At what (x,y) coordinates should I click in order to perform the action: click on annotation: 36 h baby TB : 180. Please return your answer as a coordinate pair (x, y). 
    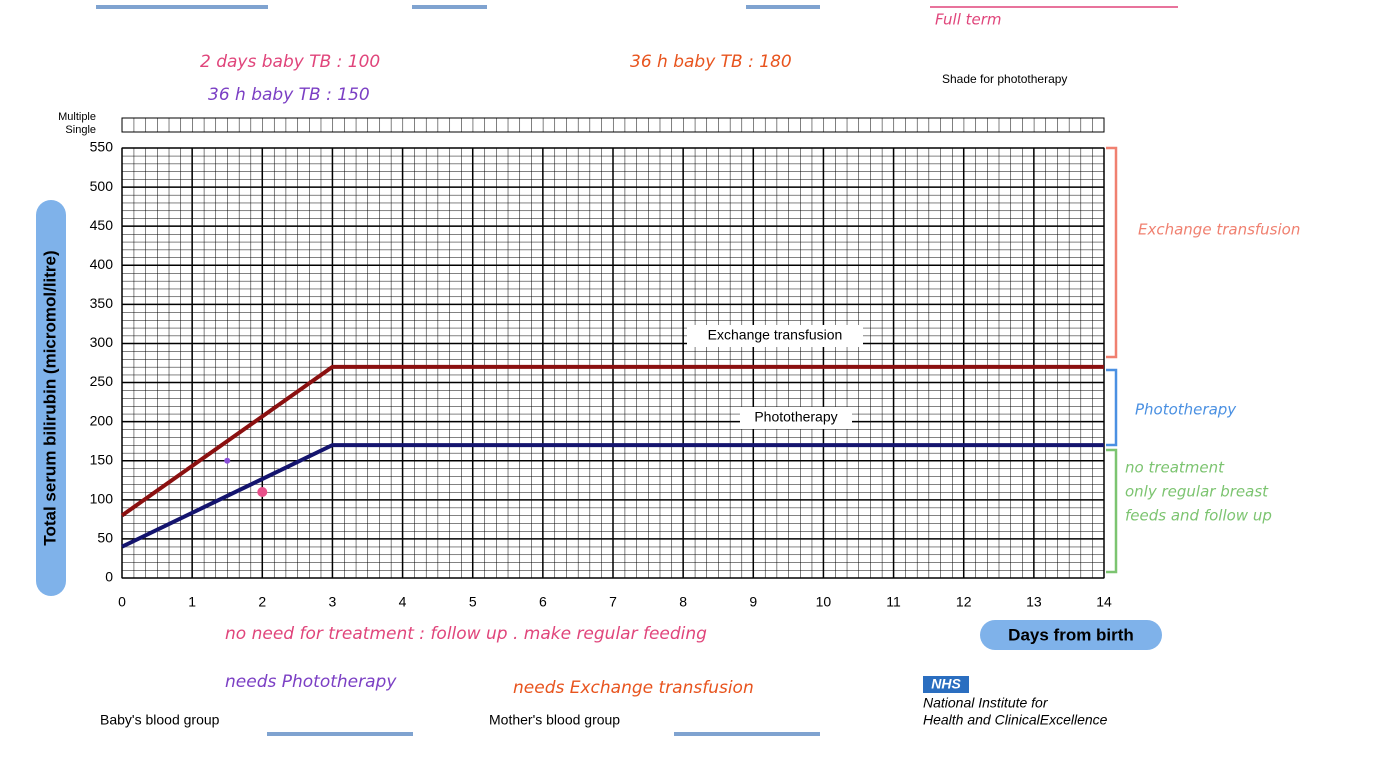
    Looking at the image, I should click on (711, 62).